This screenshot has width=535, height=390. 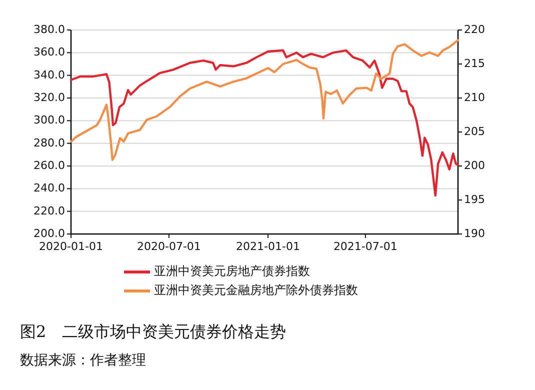 I want to click on y2-tick-label: 220, so click(x=474, y=29).